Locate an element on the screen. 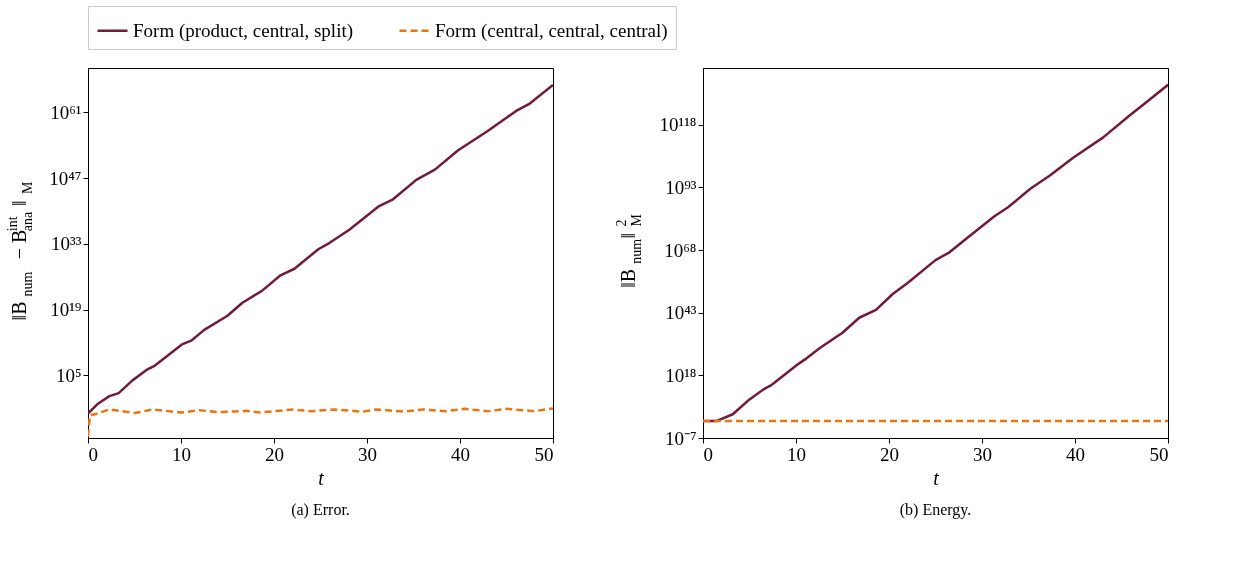 The image size is (1245, 581). legend-label: Form (central, central, central) is located at coordinates (551, 30).